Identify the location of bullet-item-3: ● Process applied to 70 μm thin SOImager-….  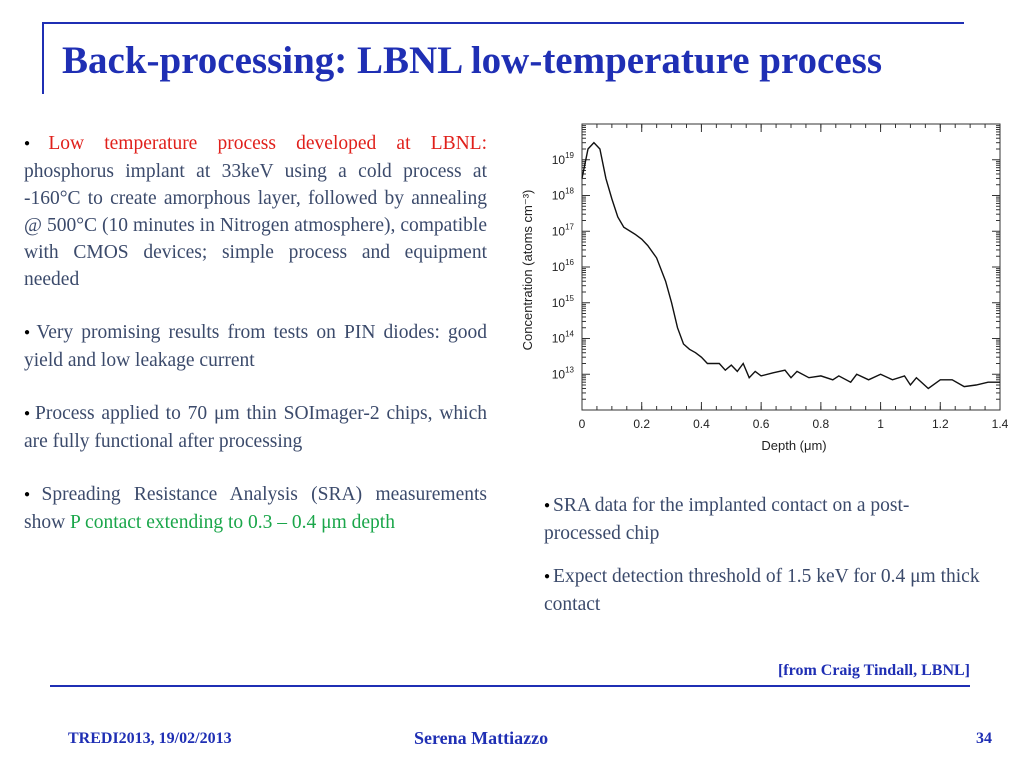
(255, 427).